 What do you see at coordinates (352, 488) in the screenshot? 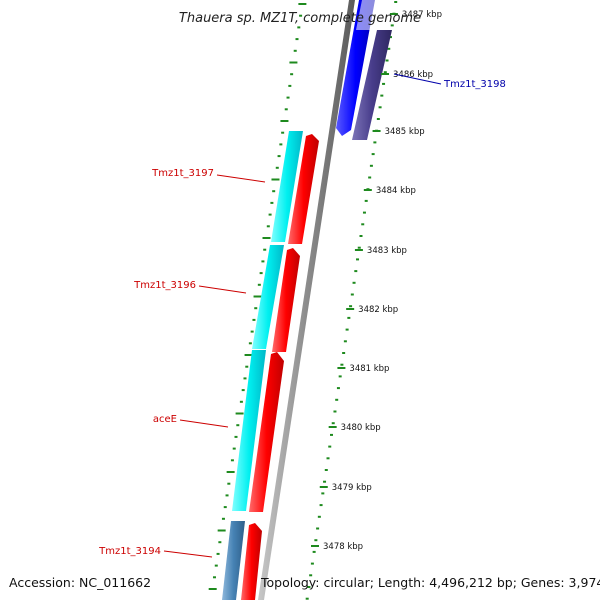
I see `scale-label: 3479 kbp` at bounding box center [352, 488].